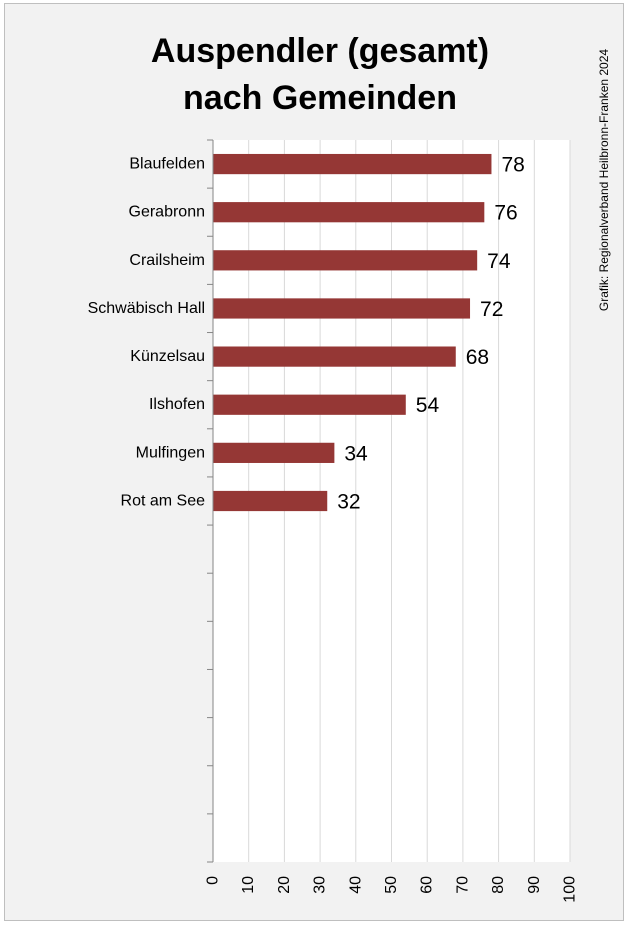 This screenshot has height=927, width=630. I want to click on category-label: Ilshofen, so click(177, 404).